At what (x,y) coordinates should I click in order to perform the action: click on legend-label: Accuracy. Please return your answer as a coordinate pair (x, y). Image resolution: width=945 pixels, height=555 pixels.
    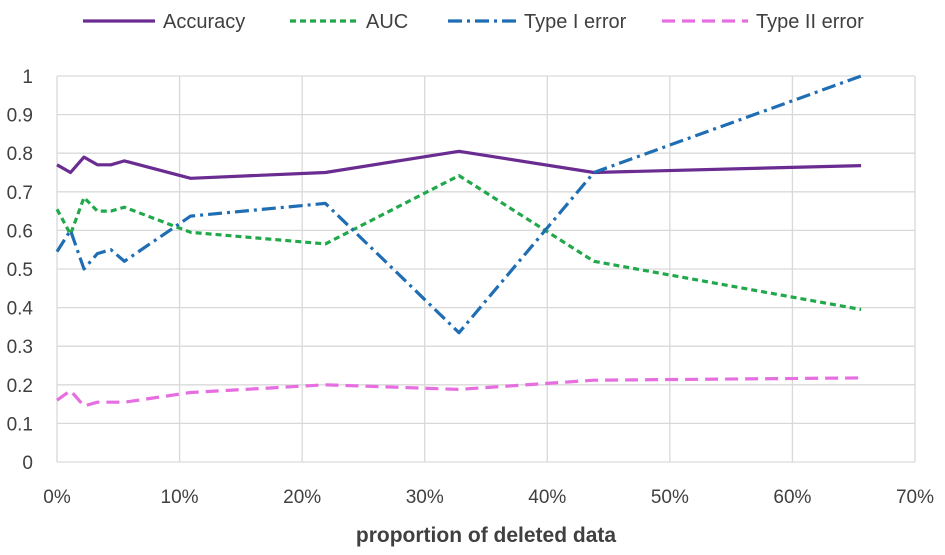
    Looking at the image, I should click on (204, 22).